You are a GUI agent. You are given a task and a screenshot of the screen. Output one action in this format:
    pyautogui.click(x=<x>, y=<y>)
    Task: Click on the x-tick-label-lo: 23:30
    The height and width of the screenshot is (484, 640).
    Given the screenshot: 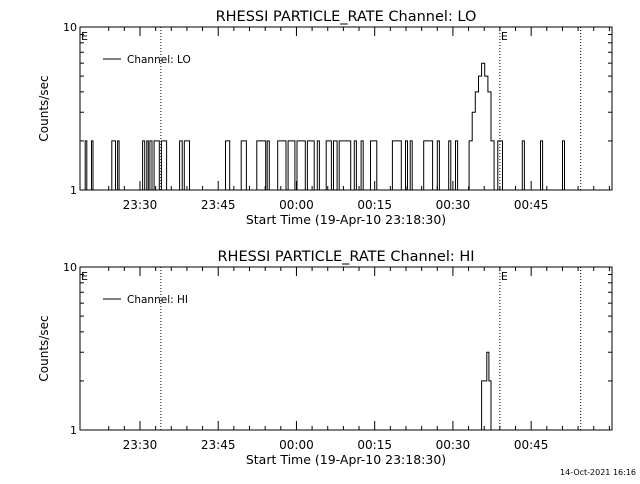 What is the action you would take?
    pyautogui.click(x=140, y=205)
    